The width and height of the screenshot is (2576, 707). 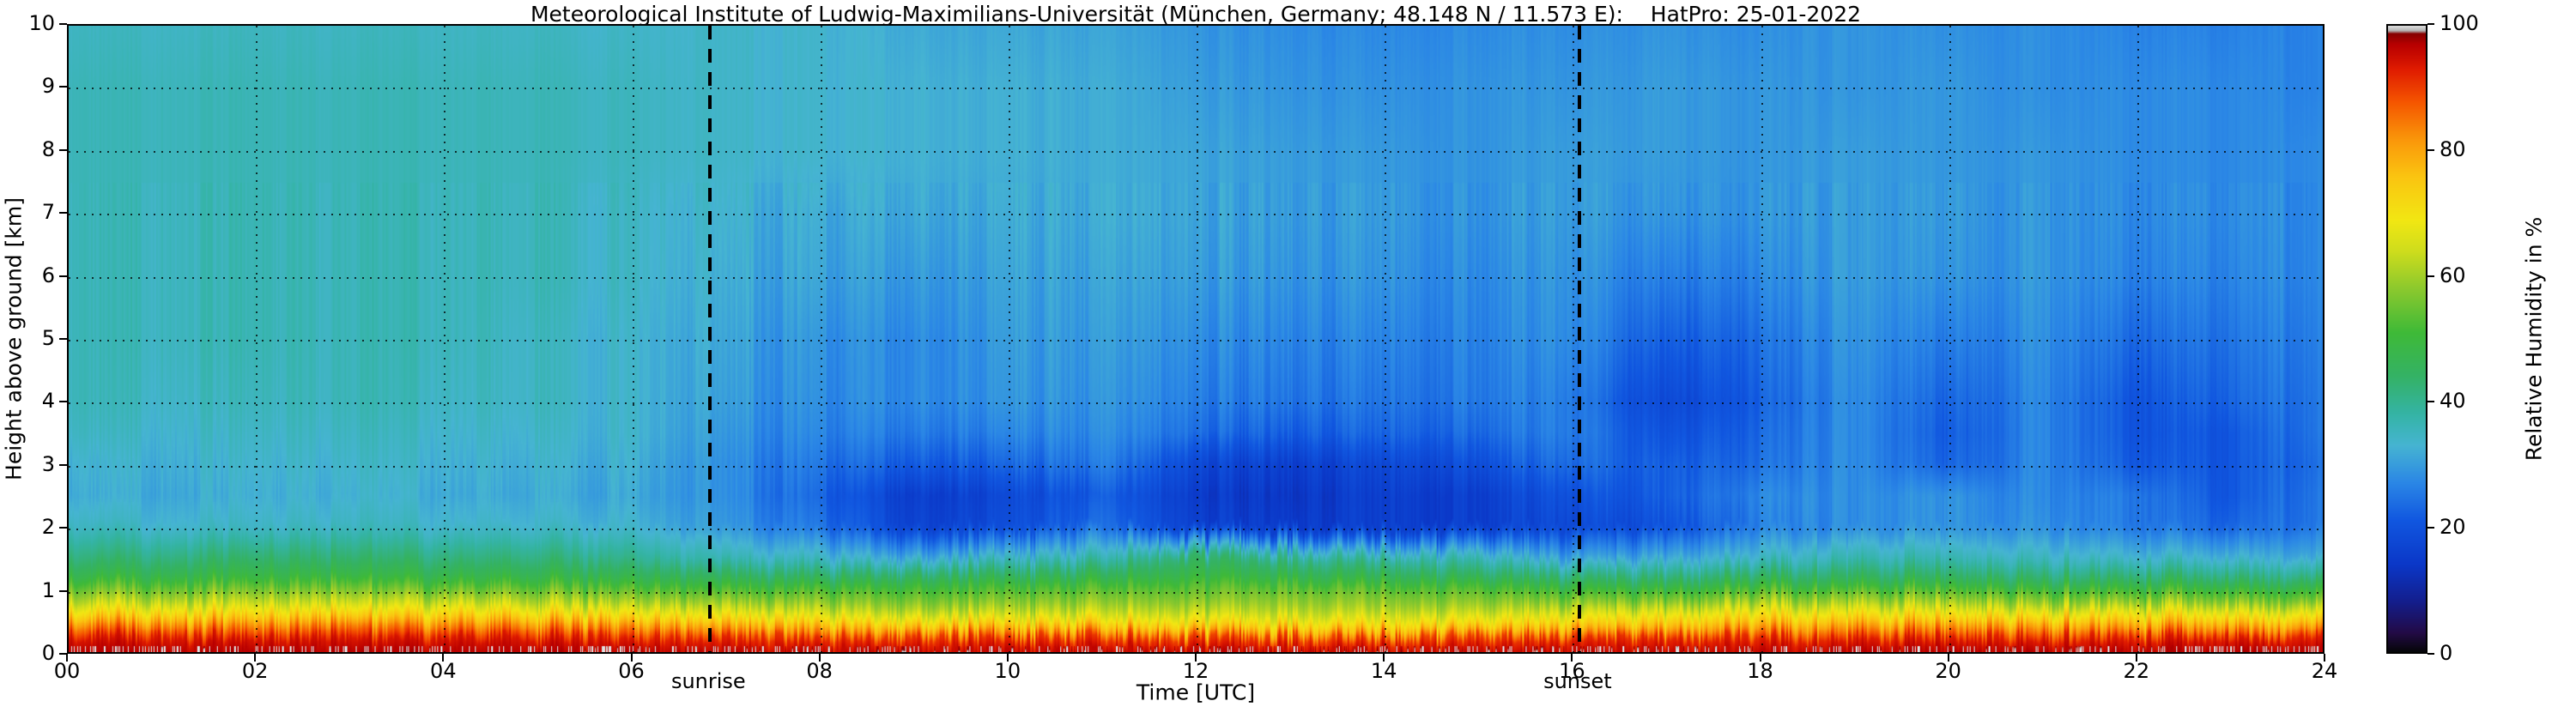 What do you see at coordinates (1572, 671) in the screenshot?
I see `x-tick-label: 16` at bounding box center [1572, 671].